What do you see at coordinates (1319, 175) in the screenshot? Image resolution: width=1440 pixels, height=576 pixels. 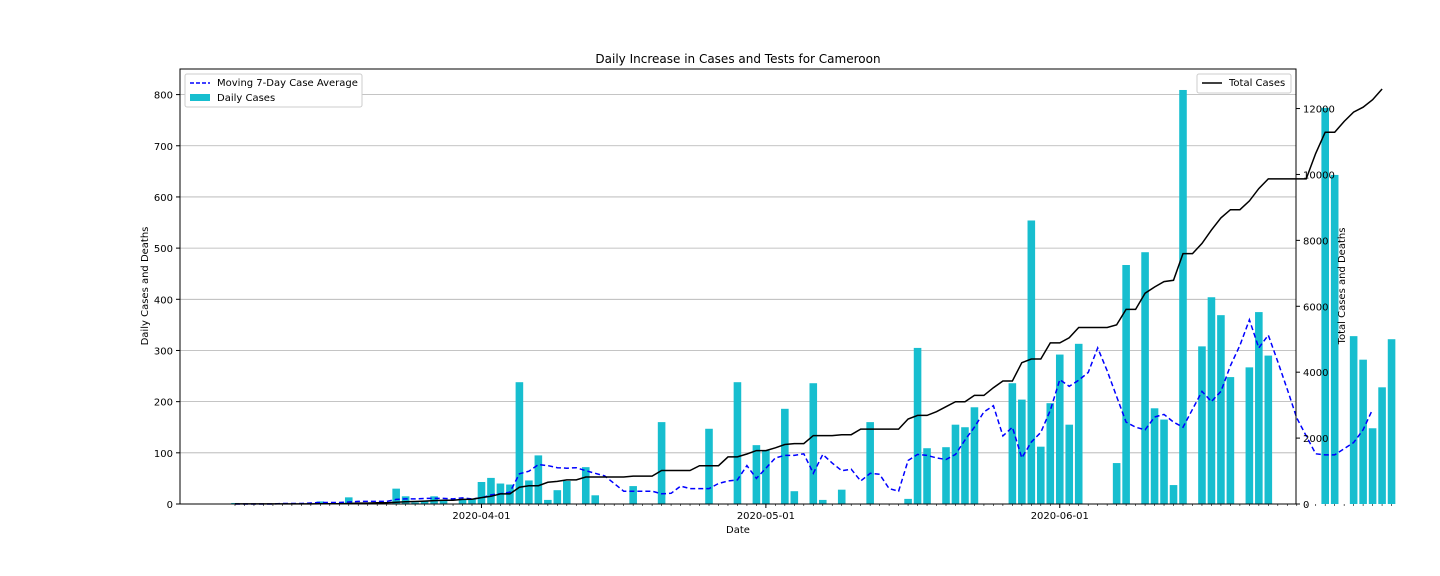 I see `y2-tick-label: 10000` at bounding box center [1319, 175].